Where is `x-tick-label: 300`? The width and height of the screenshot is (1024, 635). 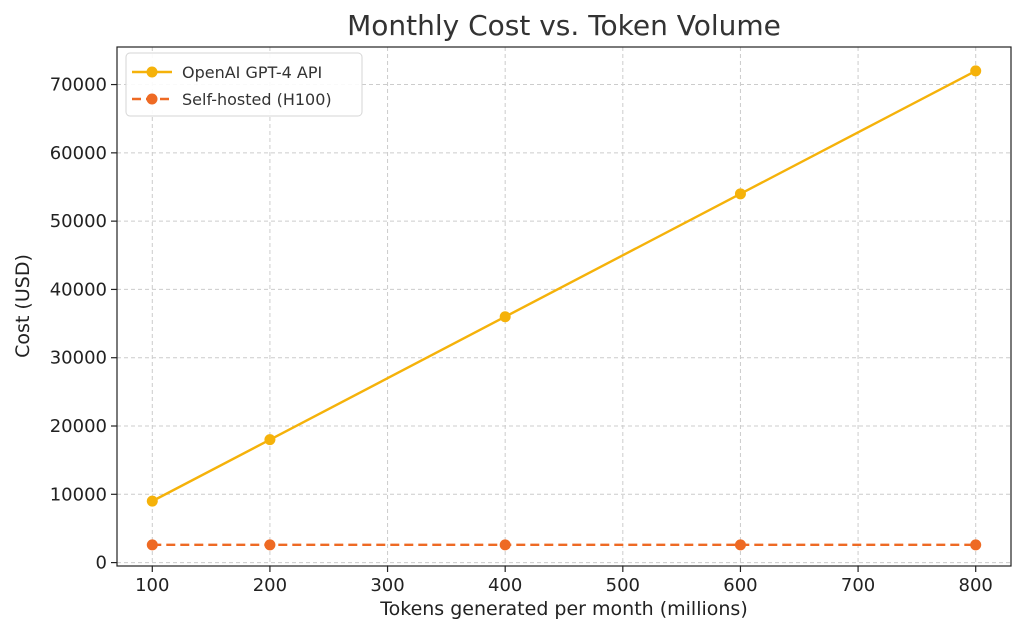
x-tick-label: 300 is located at coordinates (387, 585).